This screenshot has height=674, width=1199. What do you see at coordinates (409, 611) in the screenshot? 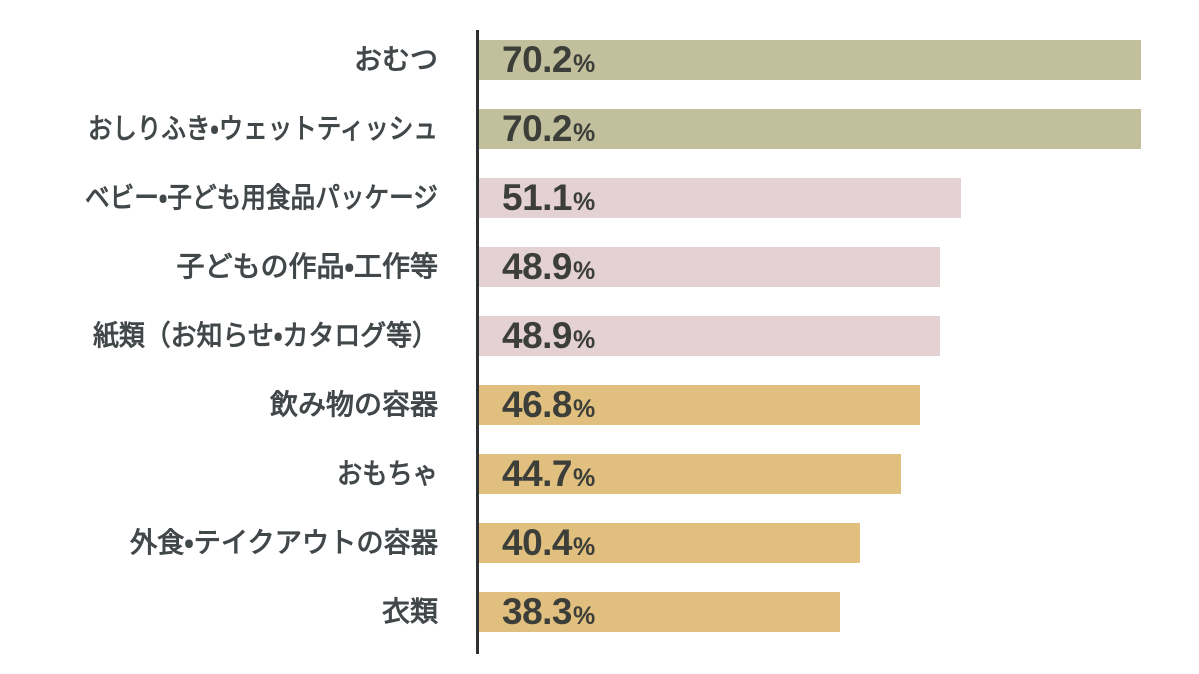
I see `category-label: 衣類` at bounding box center [409, 611].